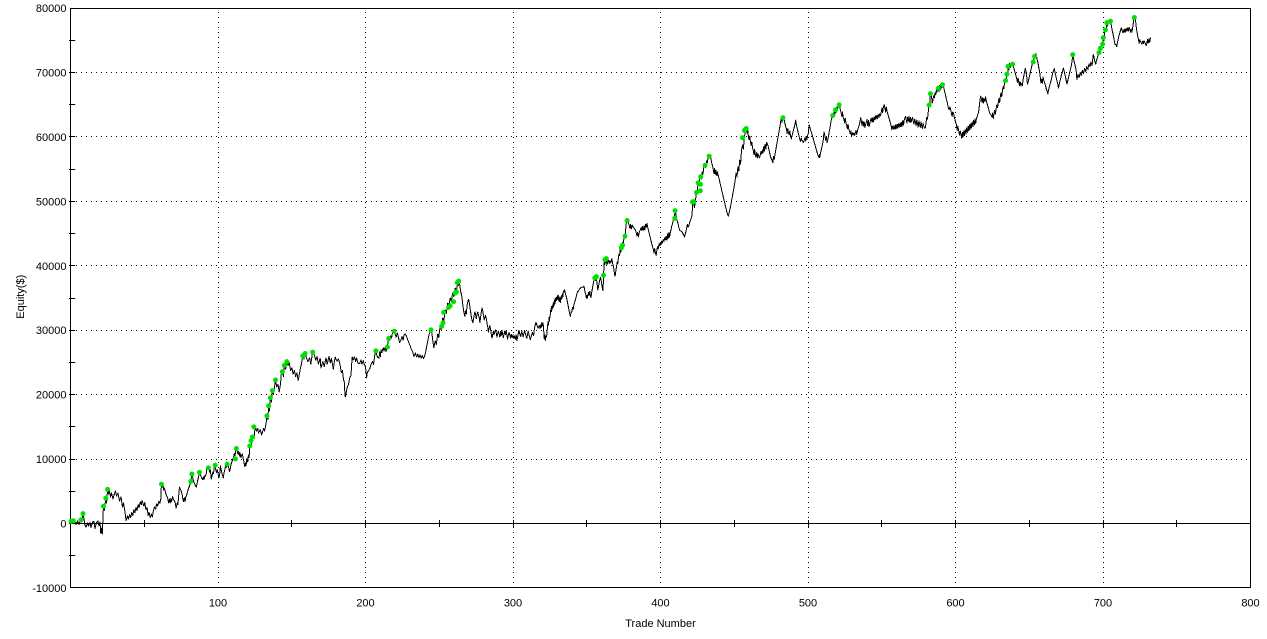 This screenshot has height=639, width=1267. What do you see at coordinates (51, 460) in the screenshot?
I see `svg-text: 10000` at bounding box center [51, 460].